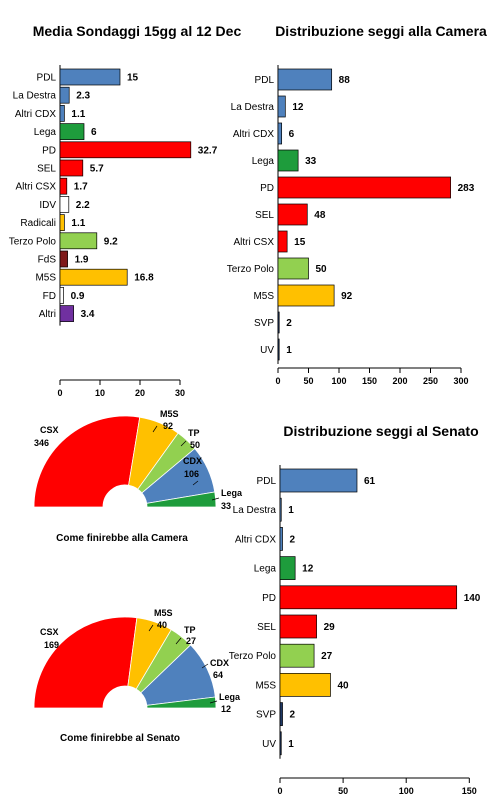 This screenshot has height=800, width=500. Describe the element at coordinates (469, 791) in the screenshot. I see `x-tick-label: 150` at that location.